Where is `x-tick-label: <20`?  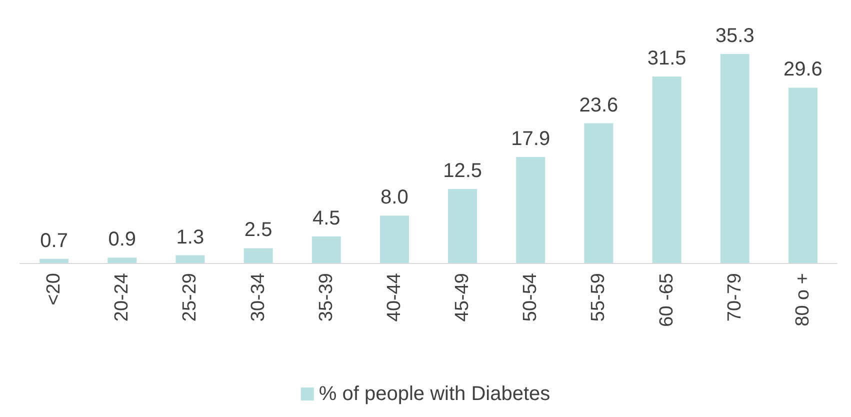 x-tick-label: <20 is located at coordinates (54, 289).